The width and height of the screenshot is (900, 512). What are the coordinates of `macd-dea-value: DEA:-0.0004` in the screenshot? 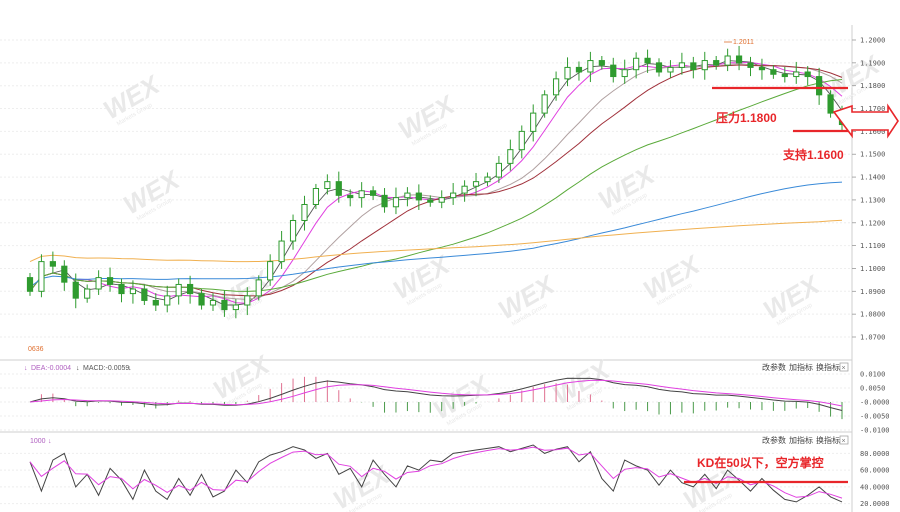 It's located at (51, 368).